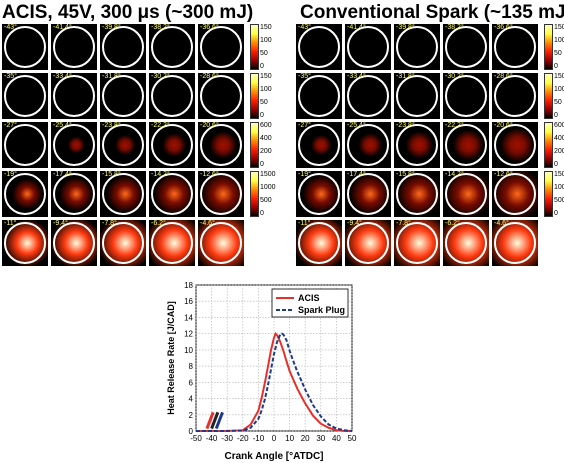 This screenshot has width=564, height=463. Describe the element at coordinates (274, 381) in the screenshot. I see `series-line-acis` at that location.